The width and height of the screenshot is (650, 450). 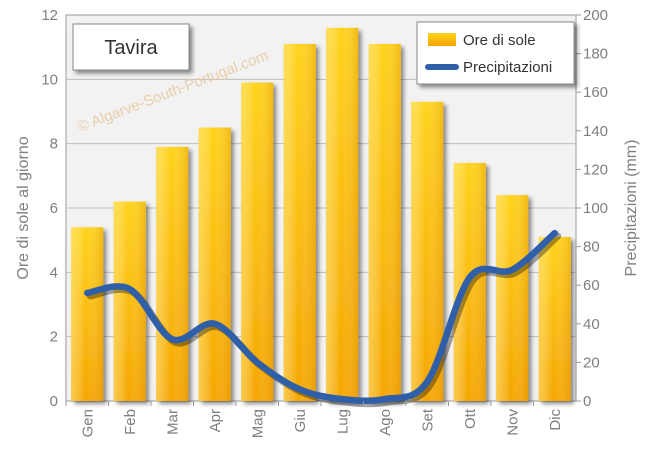 What do you see at coordinates (215, 420) in the screenshot?
I see `x-tick-label: Apr` at bounding box center [215, 420].